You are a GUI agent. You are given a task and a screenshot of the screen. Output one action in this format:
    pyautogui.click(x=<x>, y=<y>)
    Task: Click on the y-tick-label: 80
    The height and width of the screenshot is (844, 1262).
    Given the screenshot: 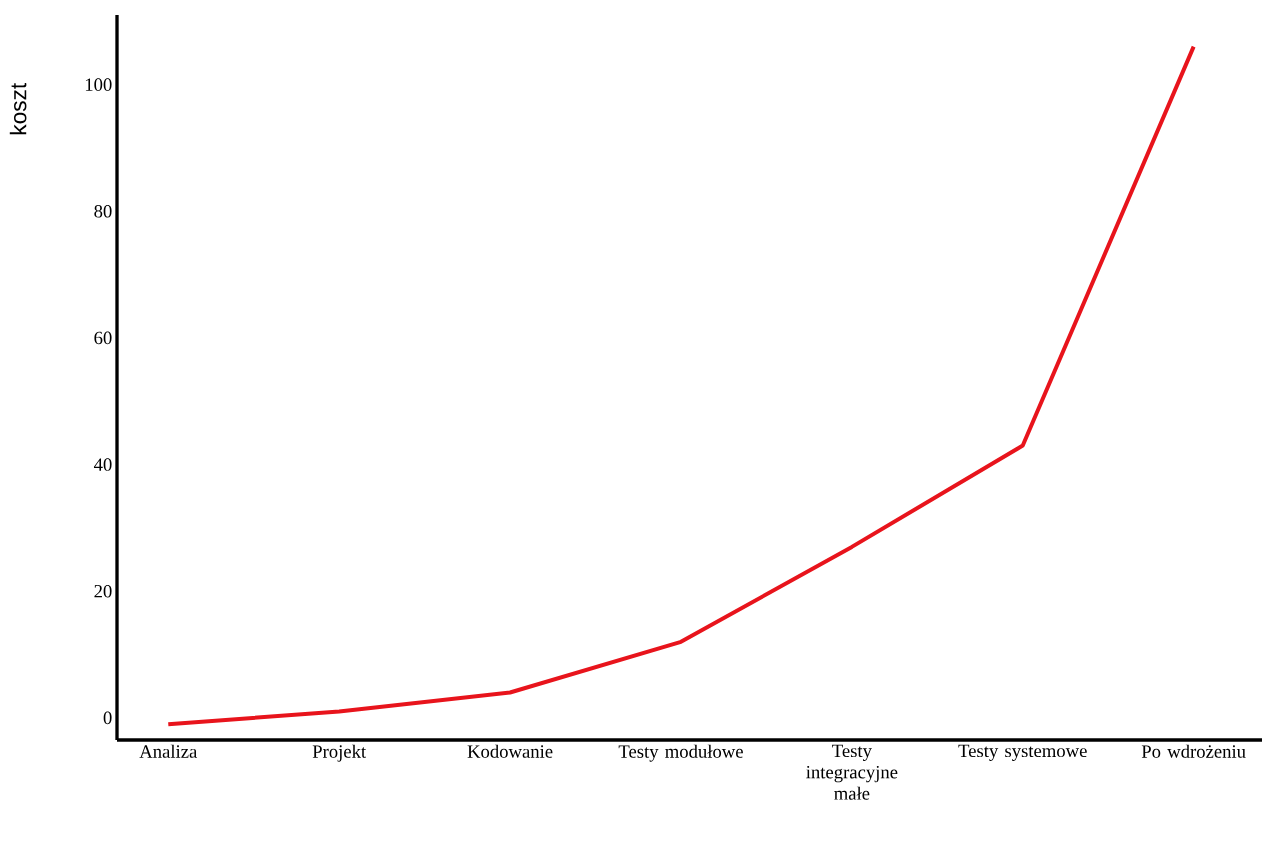 What is the action you would take?
    pyautogui.click(x=103, y=211)
    